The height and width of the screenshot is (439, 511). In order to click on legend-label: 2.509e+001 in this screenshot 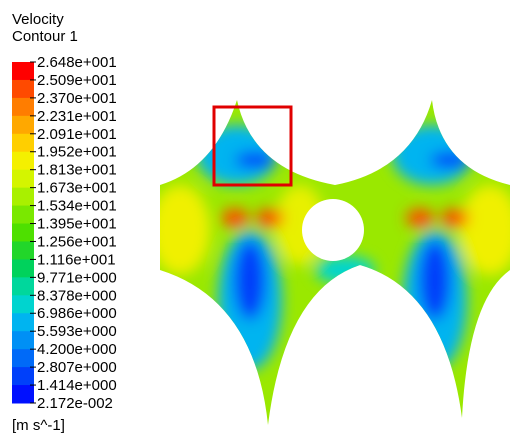, I will do `click(77, 80)`.